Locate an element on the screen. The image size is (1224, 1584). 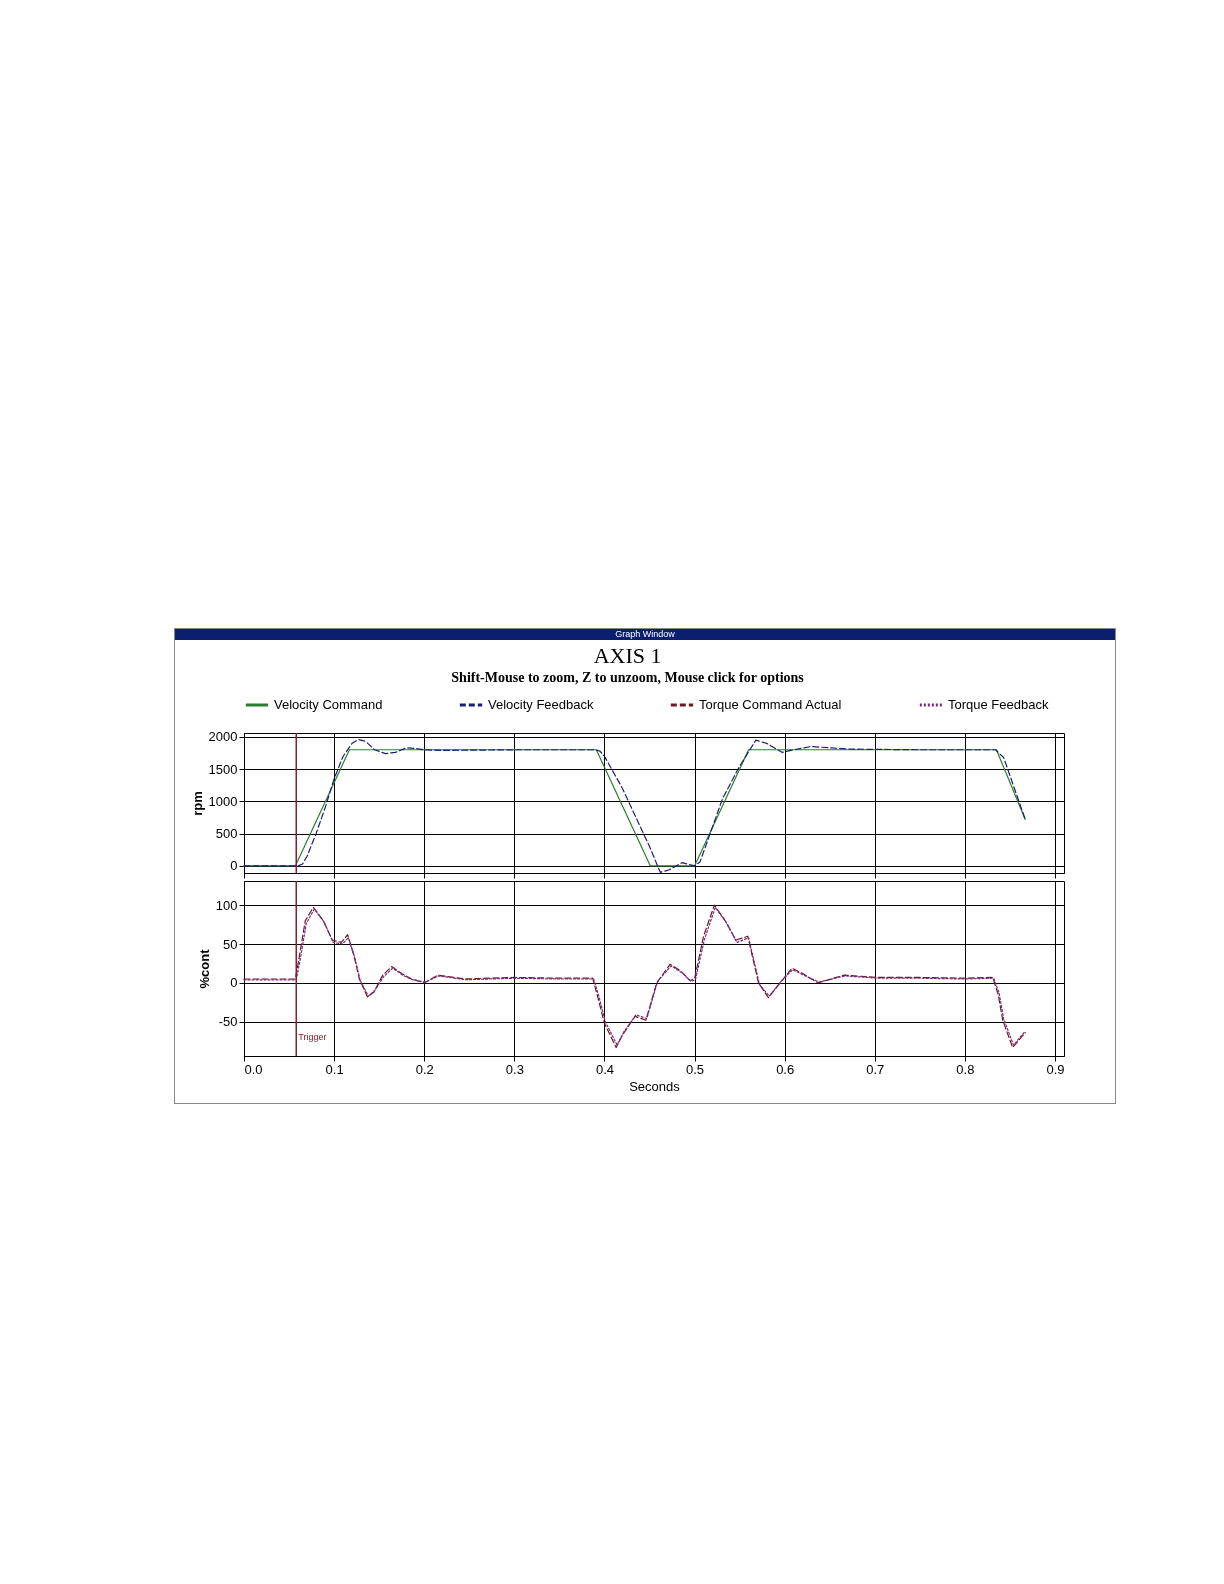
y-tick-label: 2000 is located at coordinates (223, 737).